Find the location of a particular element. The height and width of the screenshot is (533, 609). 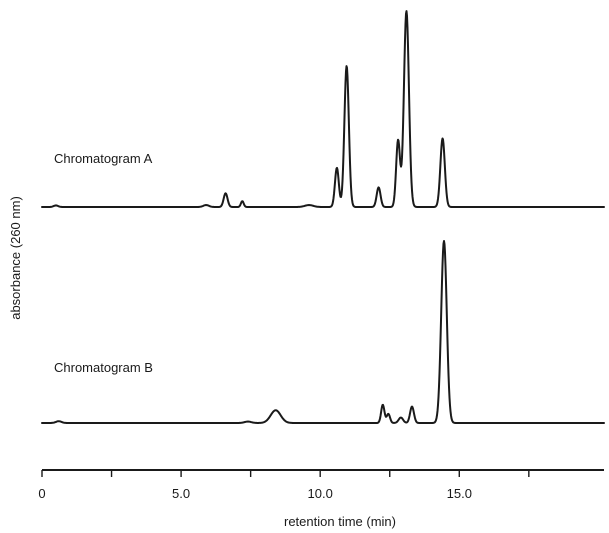

label-chromatogram-b: Chromatogram B is located at coordinates (103, 367).